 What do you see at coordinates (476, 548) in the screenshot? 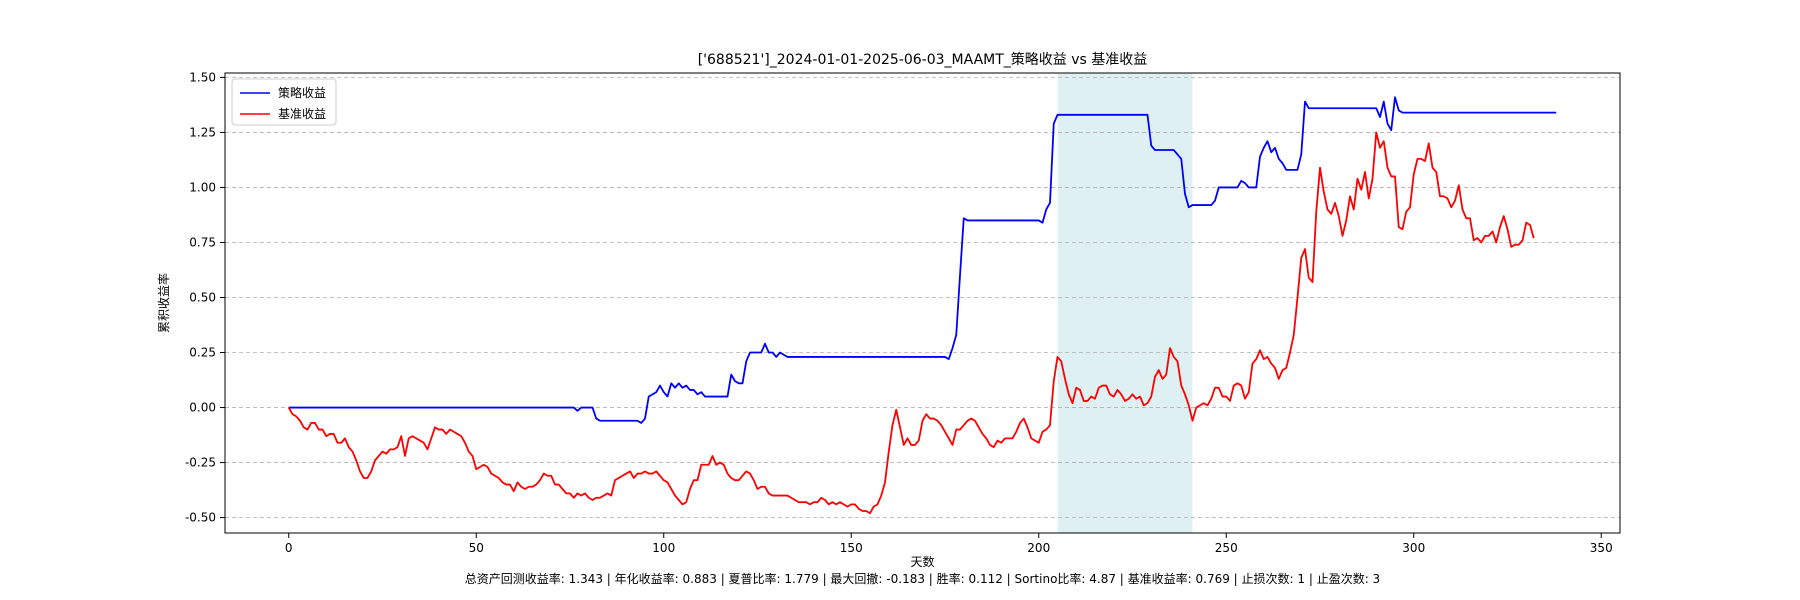
I see `x-tick-label: 50` at bounding box center [476, 548].